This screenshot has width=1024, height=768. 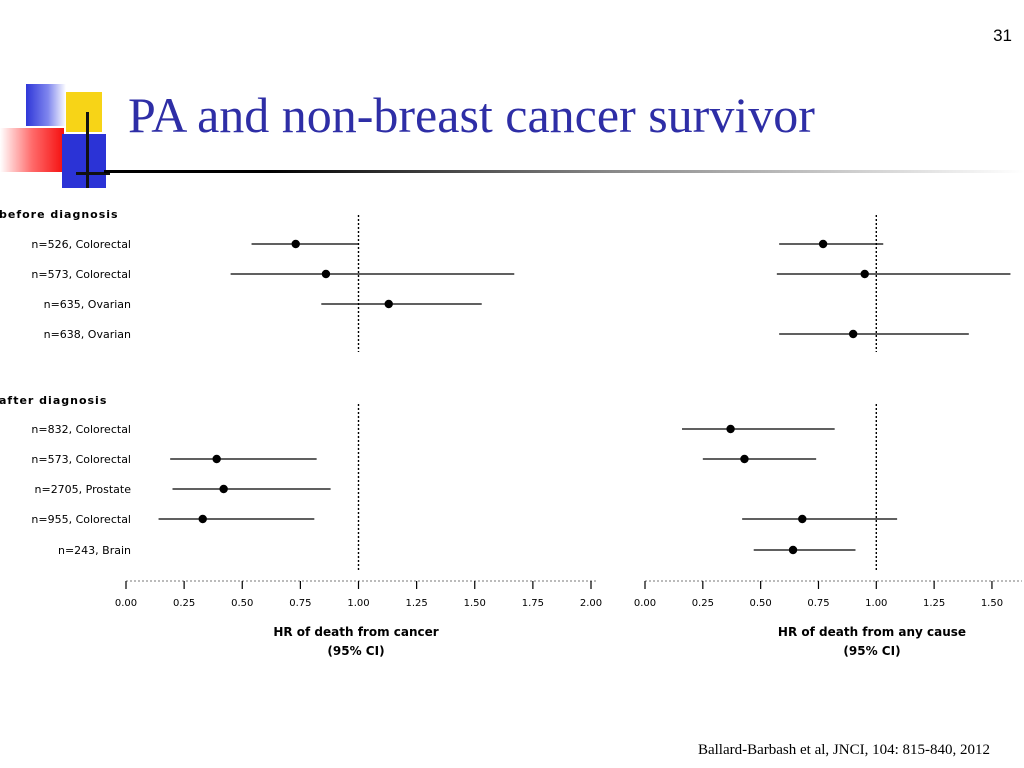 What do you see at coordinates (533, 603) in the screenshot?
I see `x-tick-label: 1.75` at bounding box center [533, 603].